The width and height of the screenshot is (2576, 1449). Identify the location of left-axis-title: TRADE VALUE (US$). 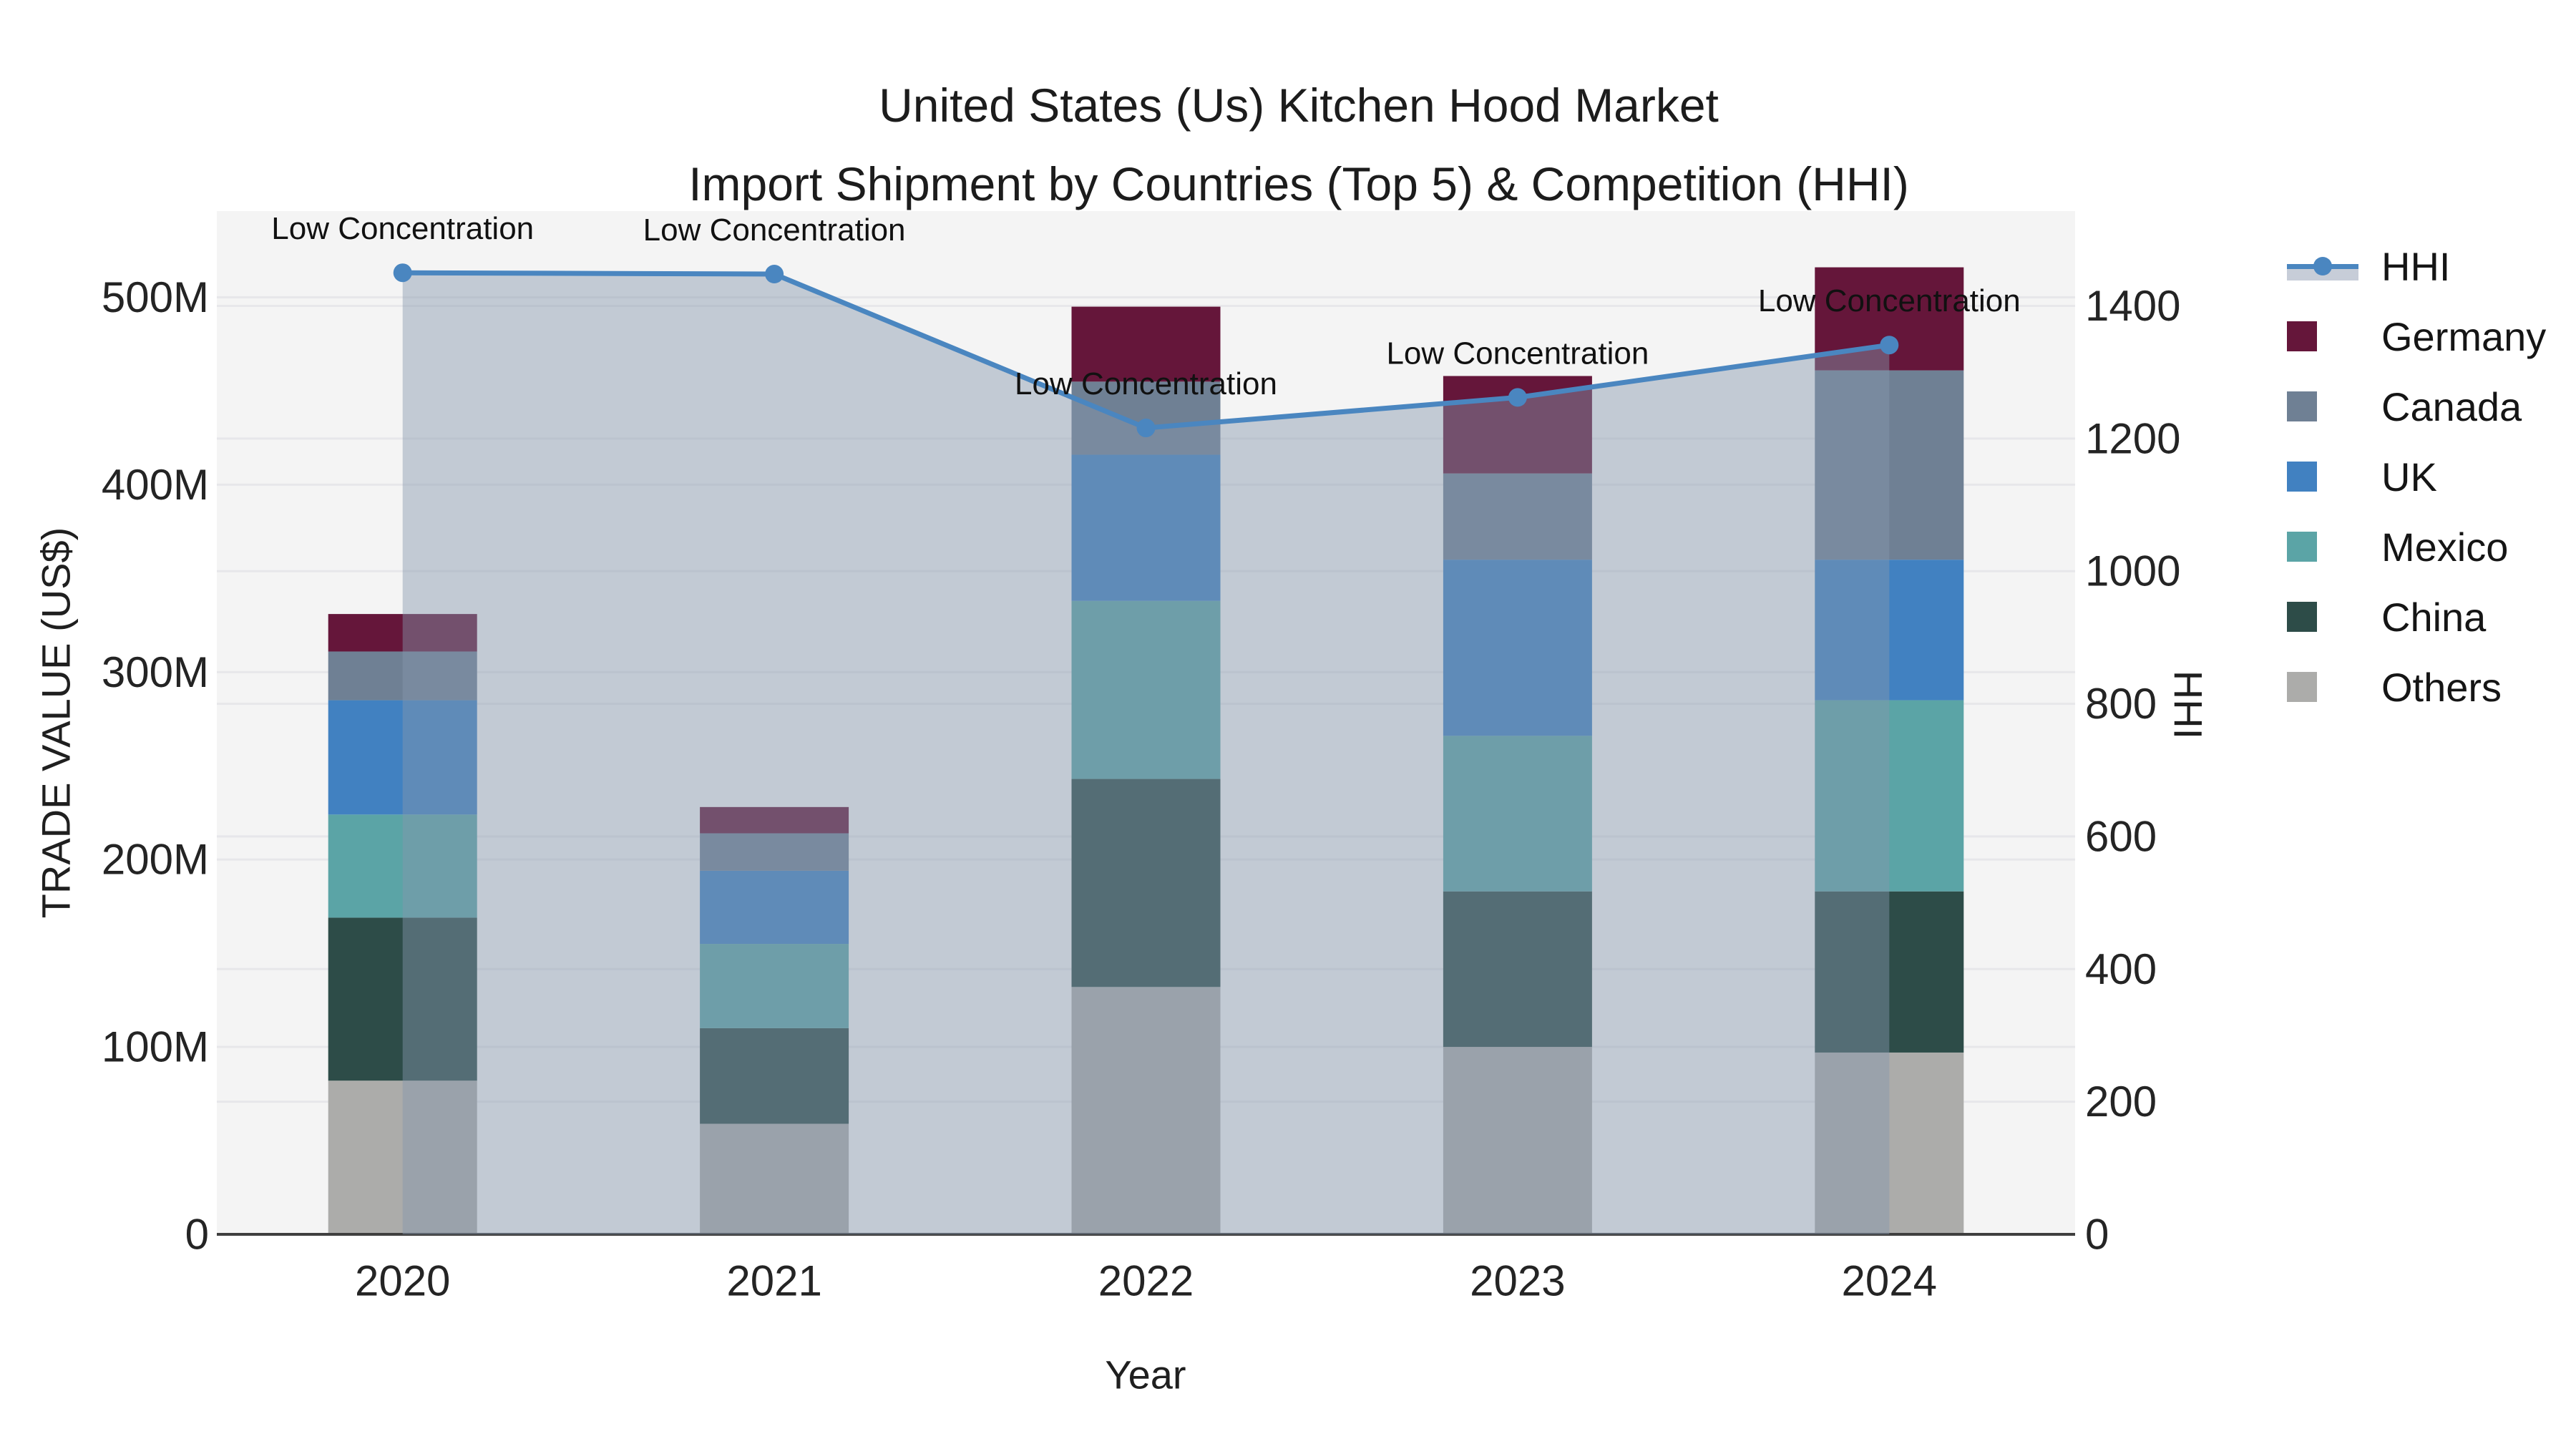
(56, 723).